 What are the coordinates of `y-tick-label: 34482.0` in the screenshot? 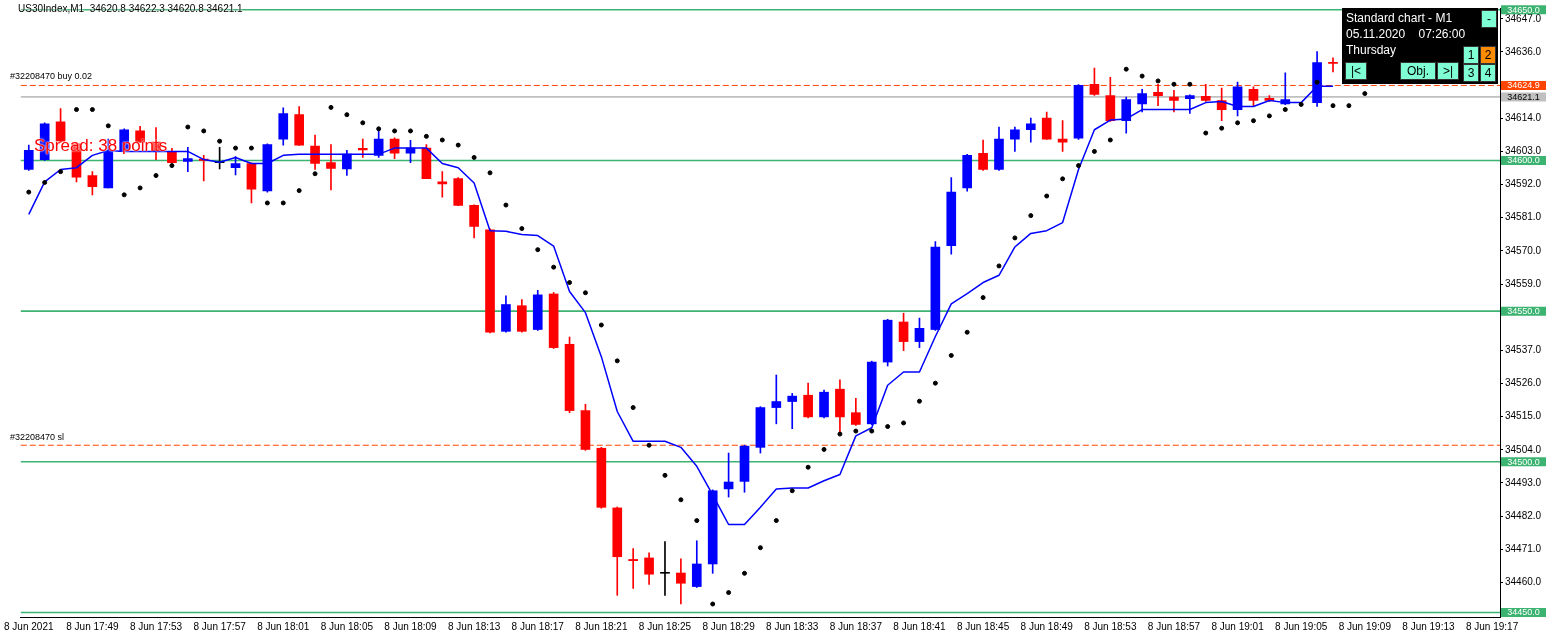 It's located at (1523, 515).